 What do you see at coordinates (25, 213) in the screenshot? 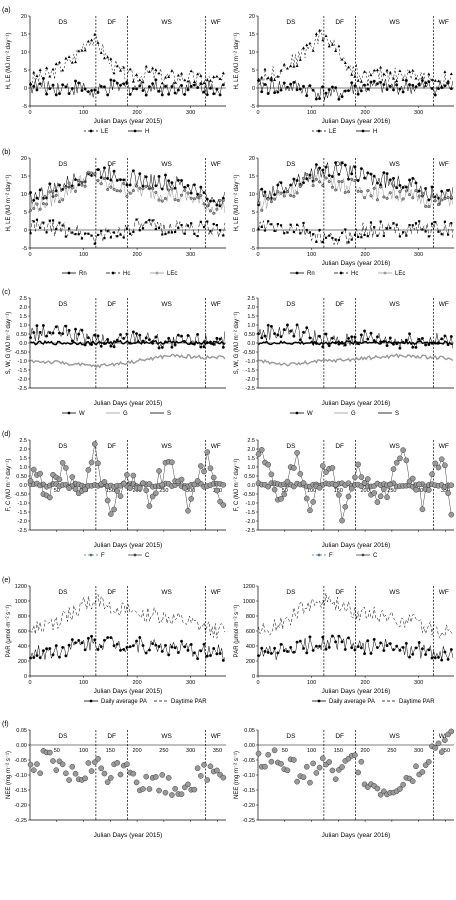
I see `y-tick-label: 5` at bounding box center [25, 213].